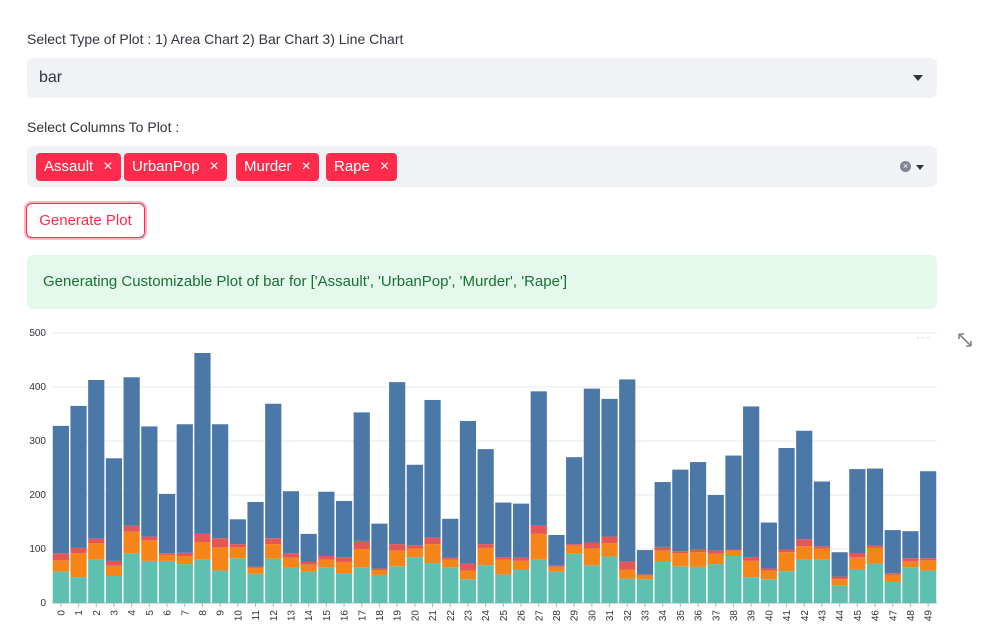 This screenshot has width=983, height=643. Describe the element at coordinates (557, 616) in the screenshot. I see `x-tick-label: 28` at that location.